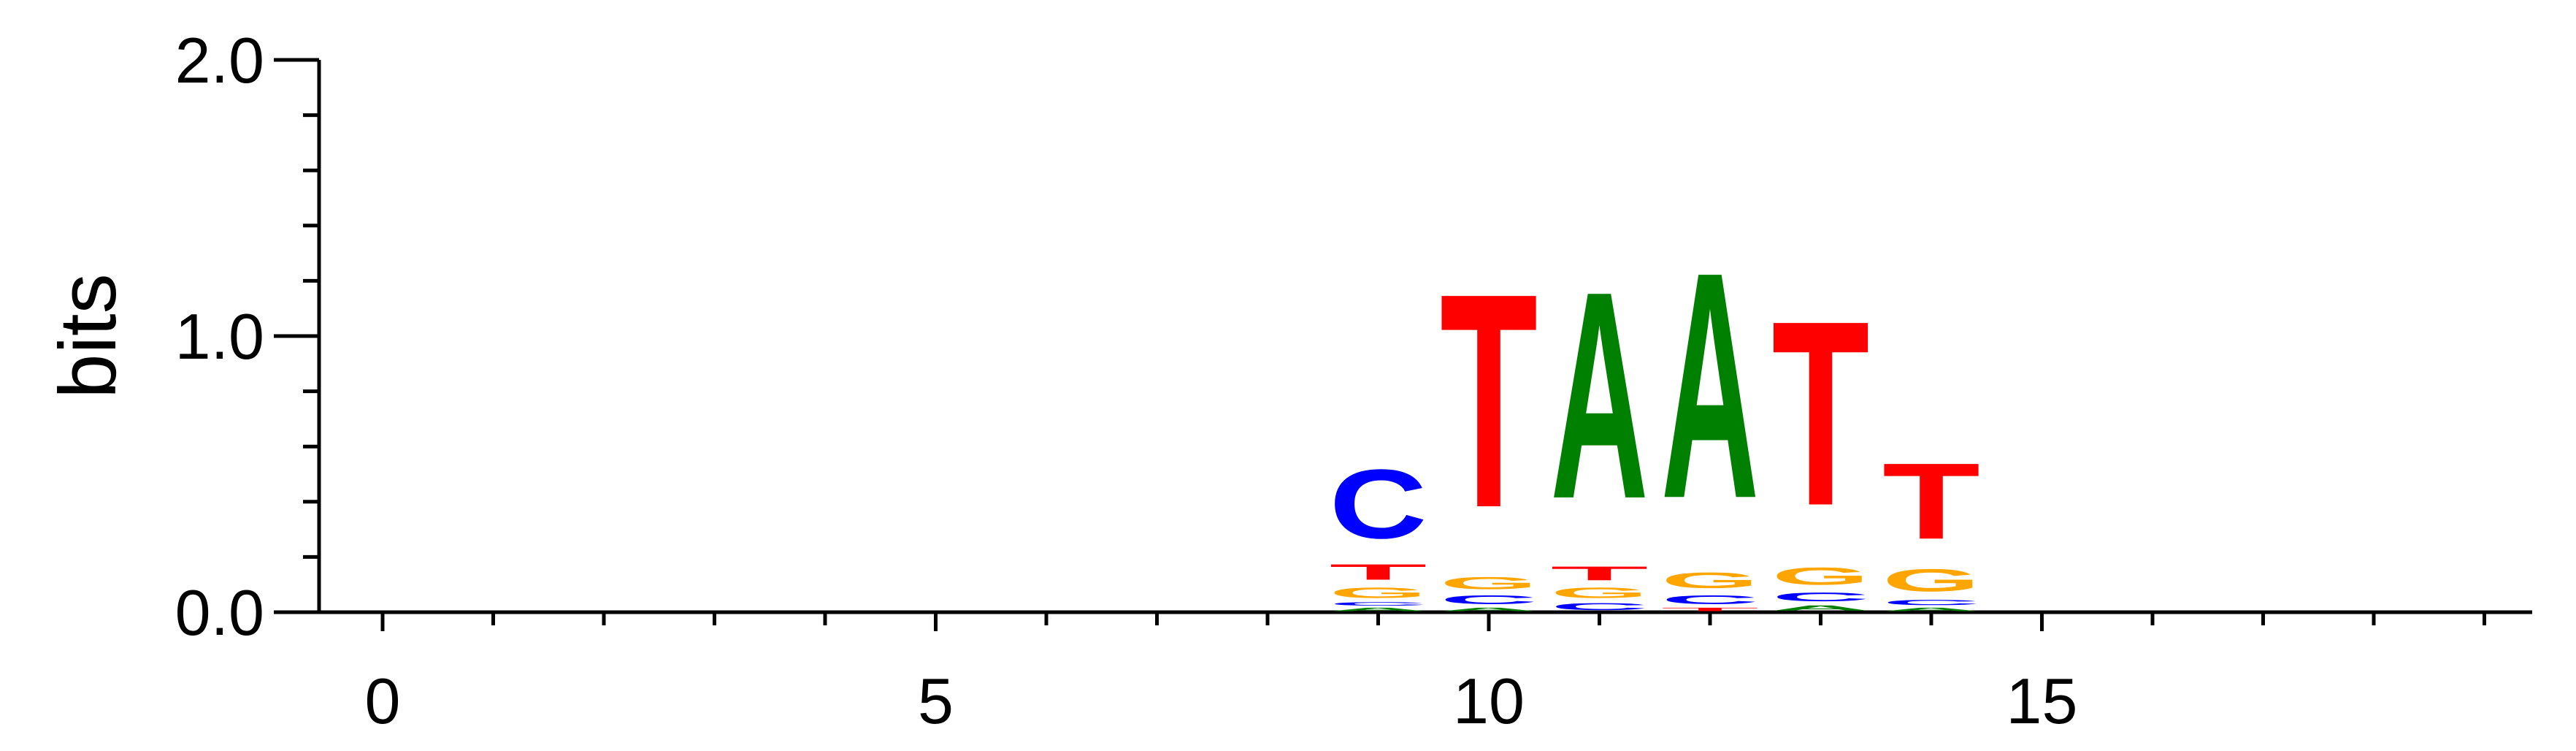 The height and width of the screenshot is (751, 2576). Describe the element at coordinates (1425, 674) in the screenshot. I see `x-ticks: 0 5 10 15` at that location.